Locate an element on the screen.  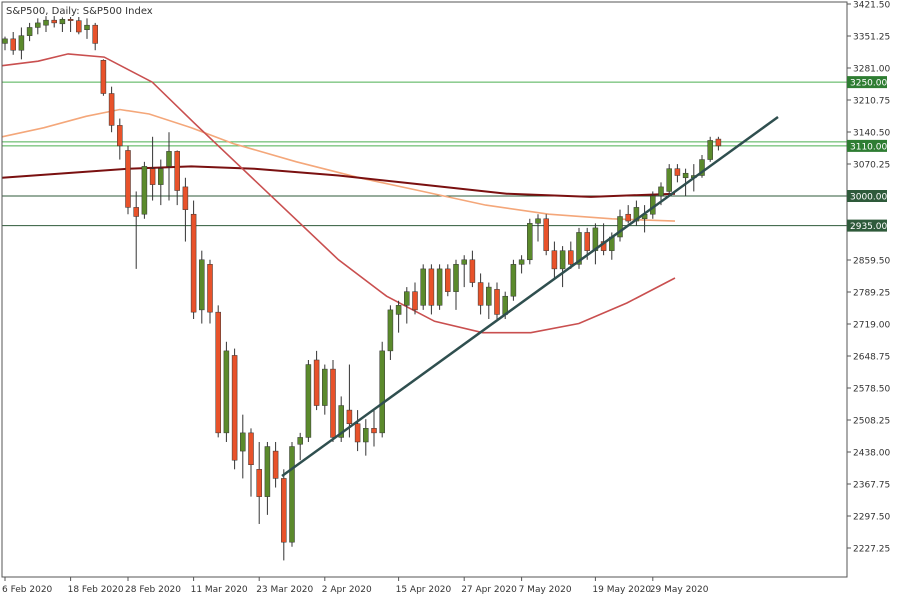
y-tick-label: 3281.00 is located at coordinates (871, 70).